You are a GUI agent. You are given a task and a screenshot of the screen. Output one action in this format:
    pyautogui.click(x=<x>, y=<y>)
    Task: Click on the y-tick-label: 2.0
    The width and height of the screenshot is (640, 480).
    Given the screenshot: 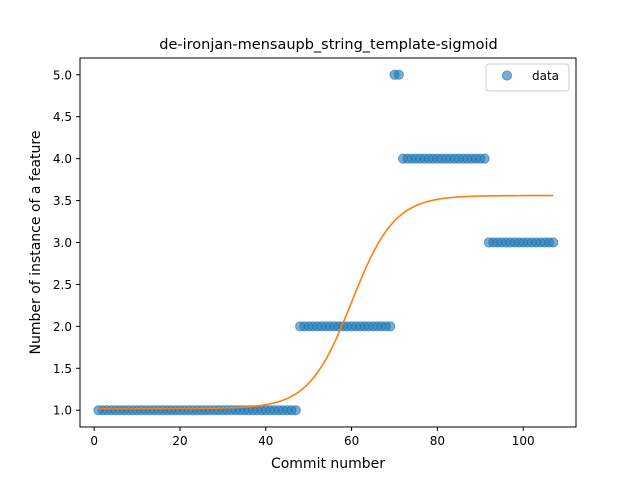 What is the action you would take?
    pyautogui.click(x=62, y=327)
    